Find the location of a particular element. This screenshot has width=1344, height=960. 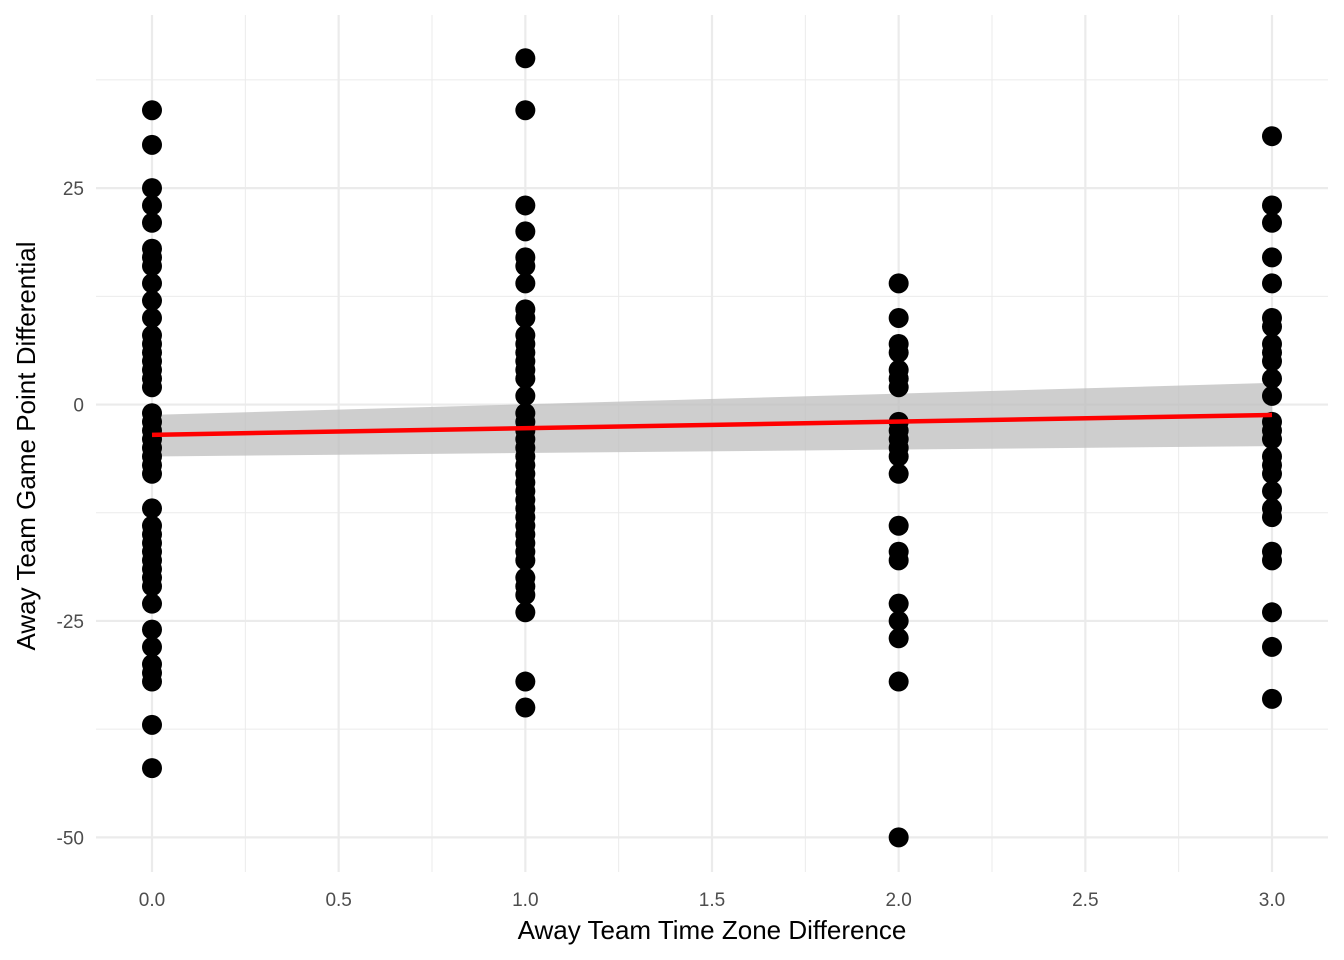

y-axis-title: Away Team Game Point Differential is located at coordinates (26, 446).